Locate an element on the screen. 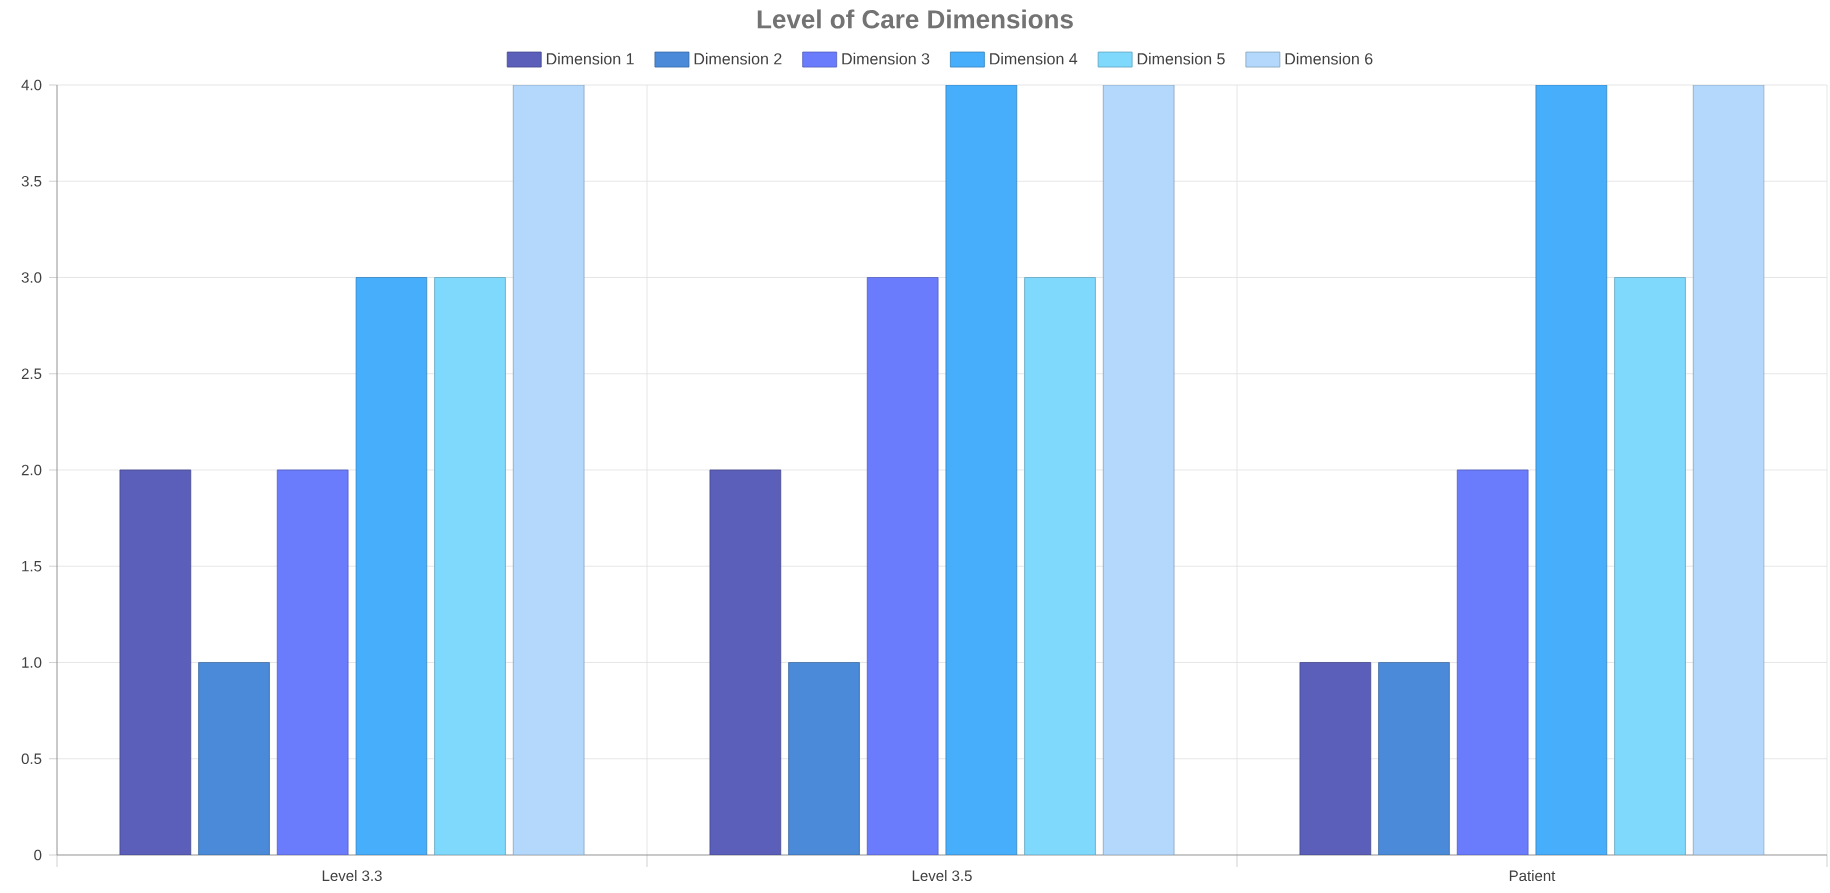 This screenshot has width=1830, height=893. x-tick-label: Level 3.3 is located at coordinates (352, 876).